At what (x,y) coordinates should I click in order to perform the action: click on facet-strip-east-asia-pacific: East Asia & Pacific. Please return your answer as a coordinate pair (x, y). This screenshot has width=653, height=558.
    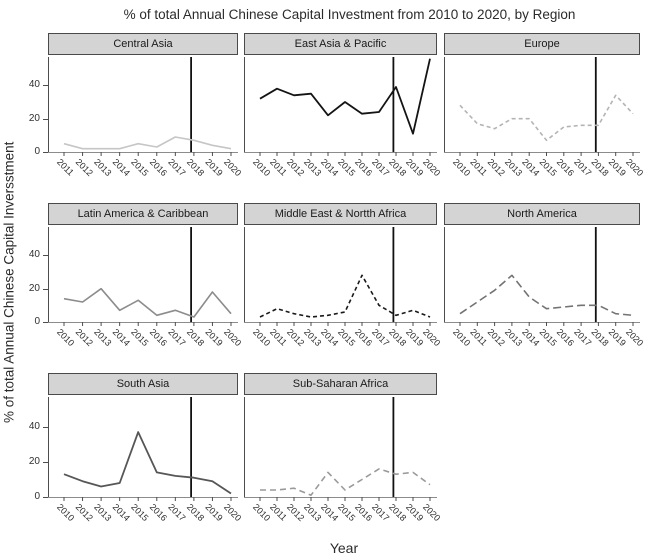
    Looking at the image, I should click on (340, 44).